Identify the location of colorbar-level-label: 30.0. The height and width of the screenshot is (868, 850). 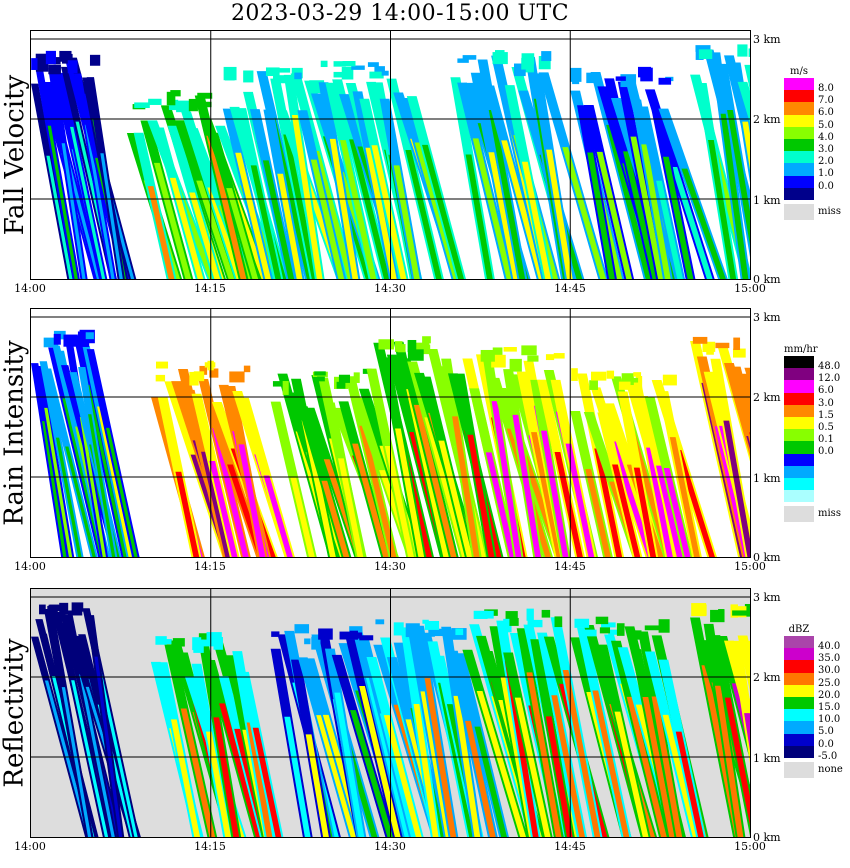
(829, 671).